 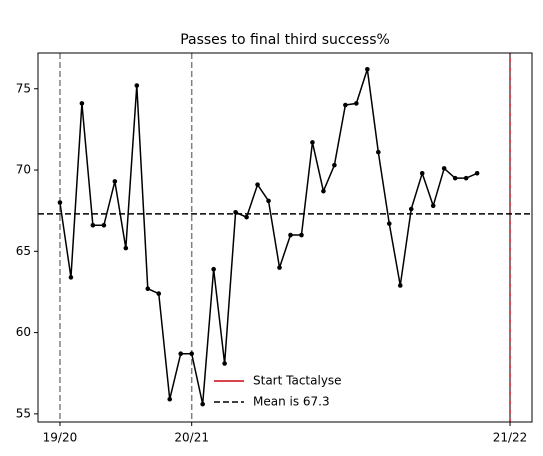 What do you see at coordinates (23, 413) in the screenshot?
I see `y-tick-label: 55` at bounding box center [23, 413].